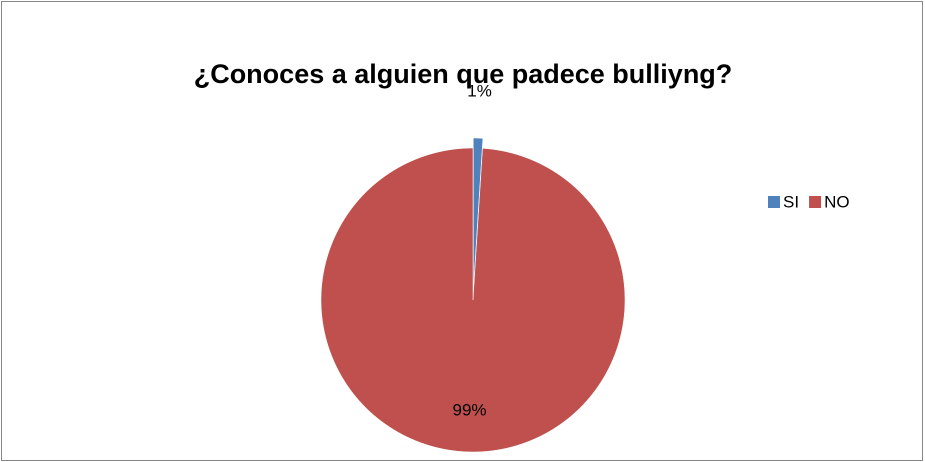 The image size is (925, 462). I want to click on legend-label: NO, so click(837, 201).